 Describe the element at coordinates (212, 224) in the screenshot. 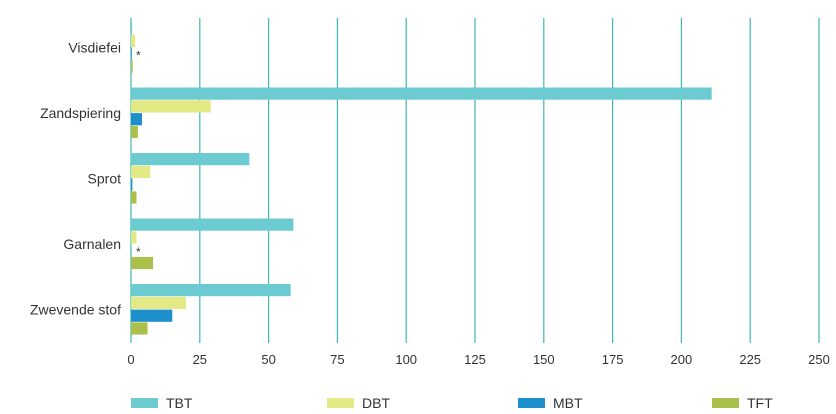

I see `bar-garnalen-tbt` at that location.